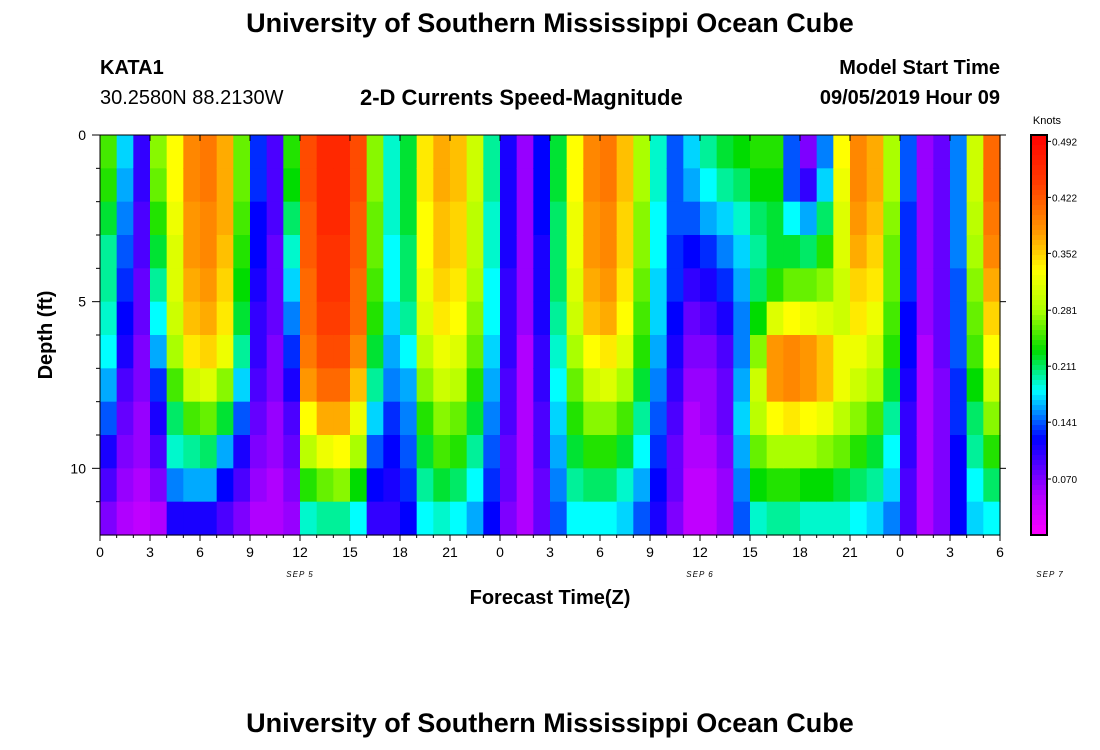  I want to click on colorbar-tick-label: 0.070, so click(1064, 480).